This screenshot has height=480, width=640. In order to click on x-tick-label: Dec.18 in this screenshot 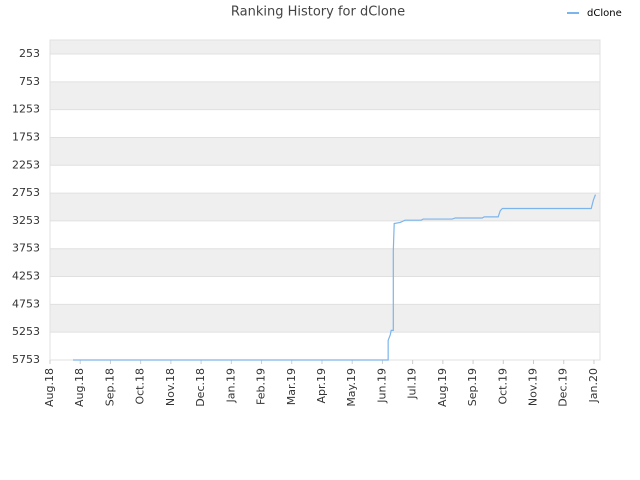, I will do `click(200, 387)`.